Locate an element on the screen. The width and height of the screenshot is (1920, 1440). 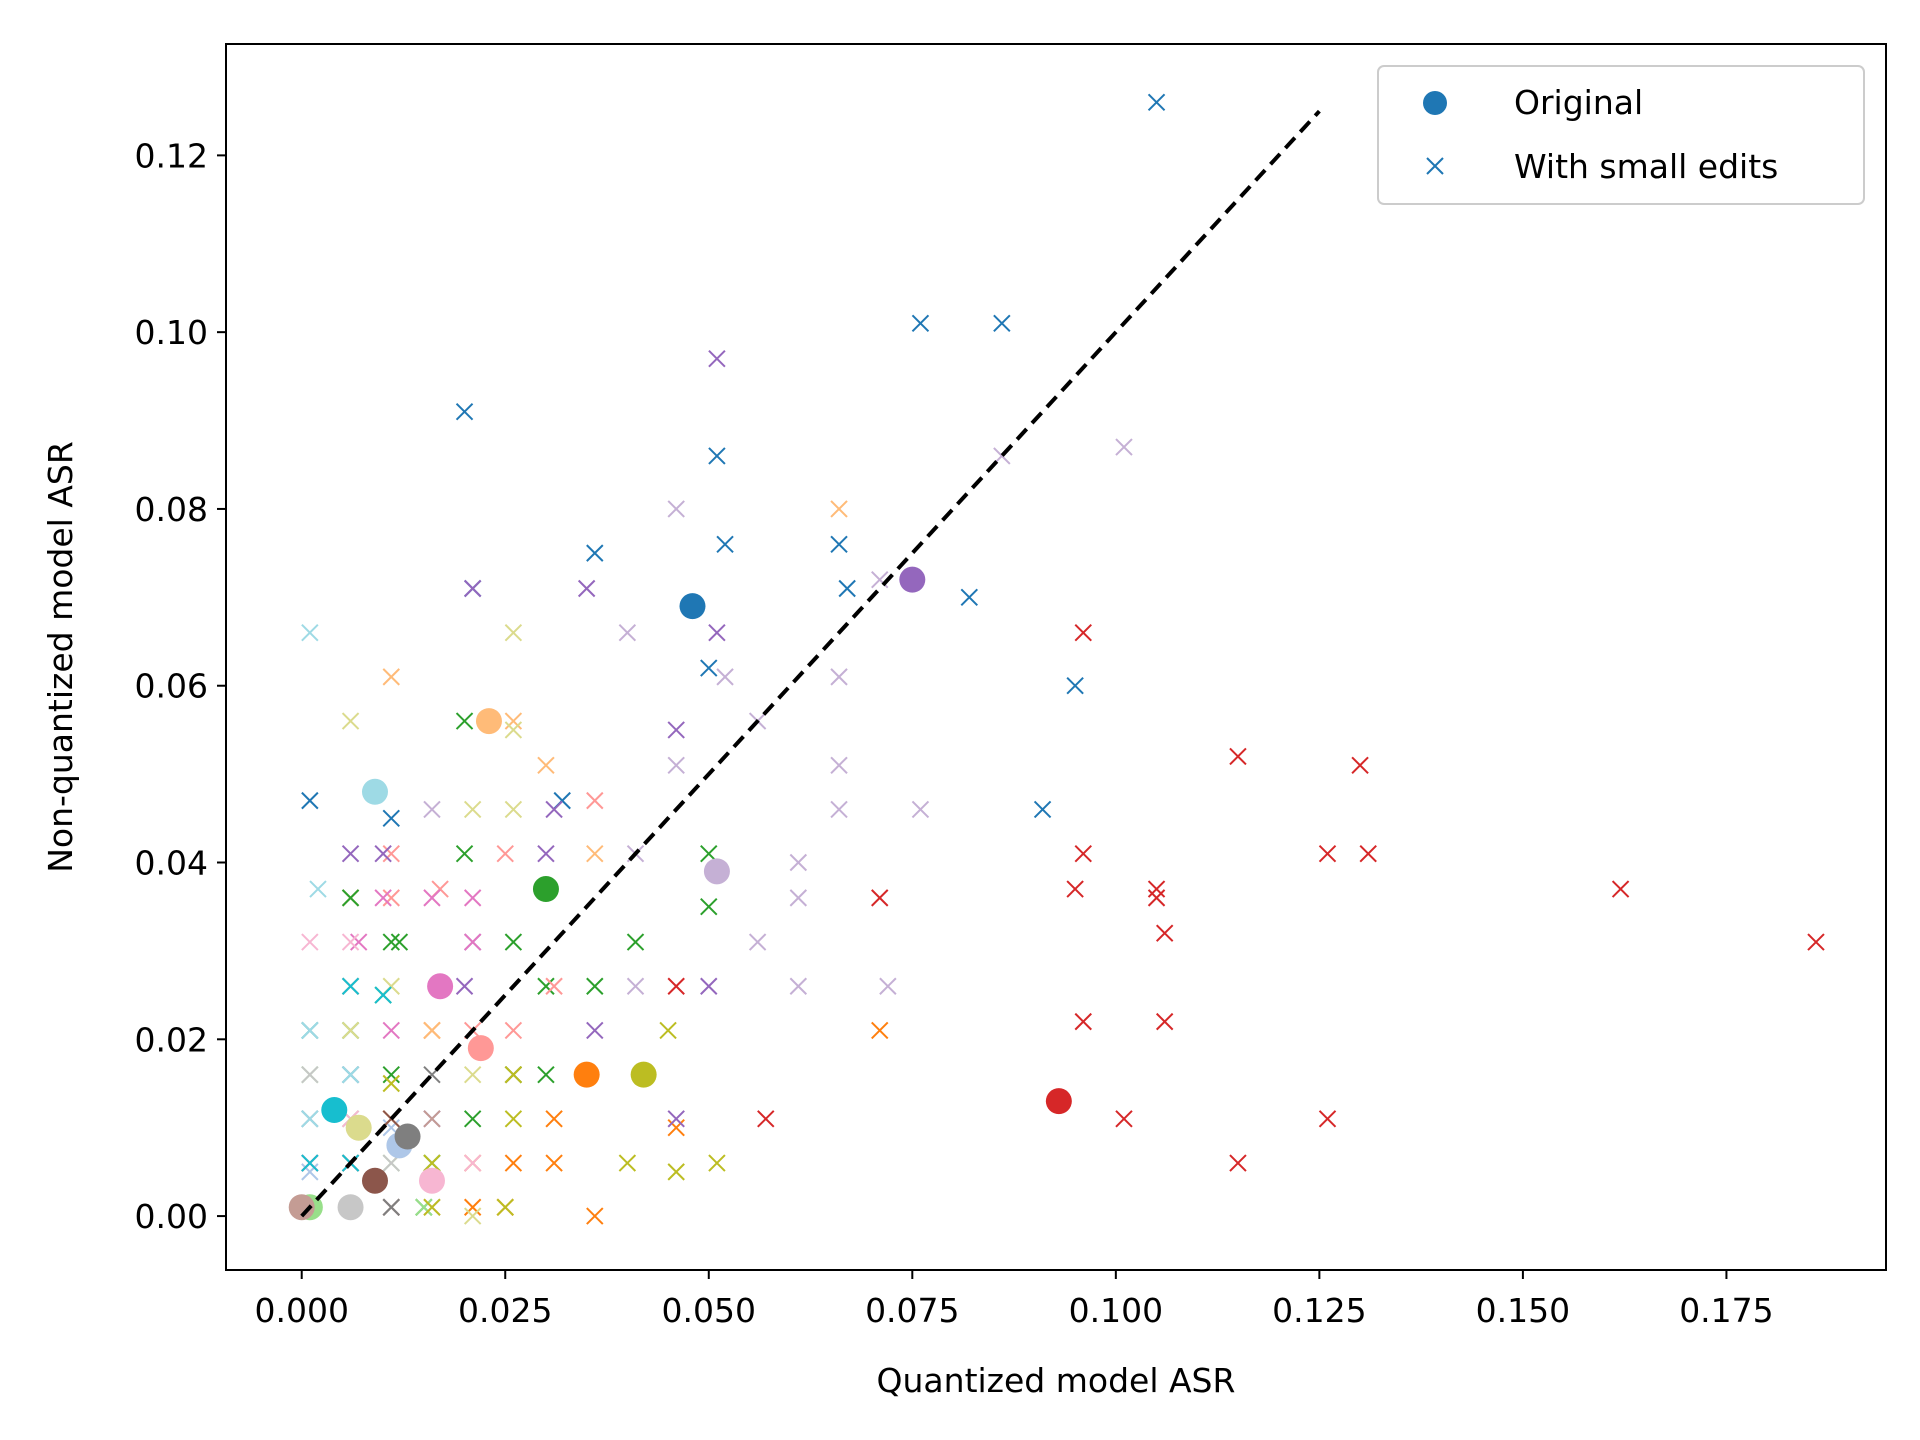
x-tick-label: 0.175 is located at coordinates (1726, 1310).